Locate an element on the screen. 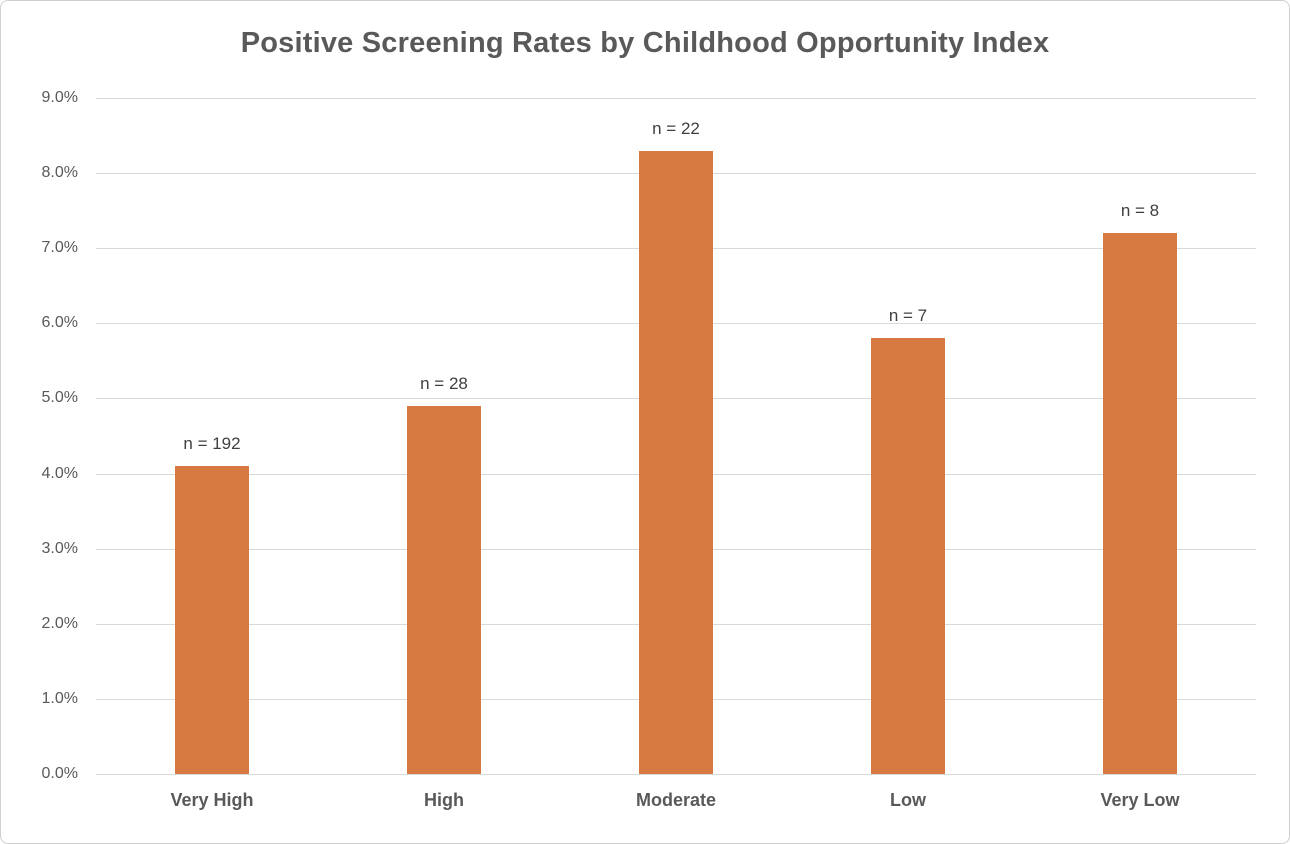 Image resolution: width=1290 pixels, height=844 pixels. y-axis-tick-label: 9.0% is located at coordinates (59, 97).